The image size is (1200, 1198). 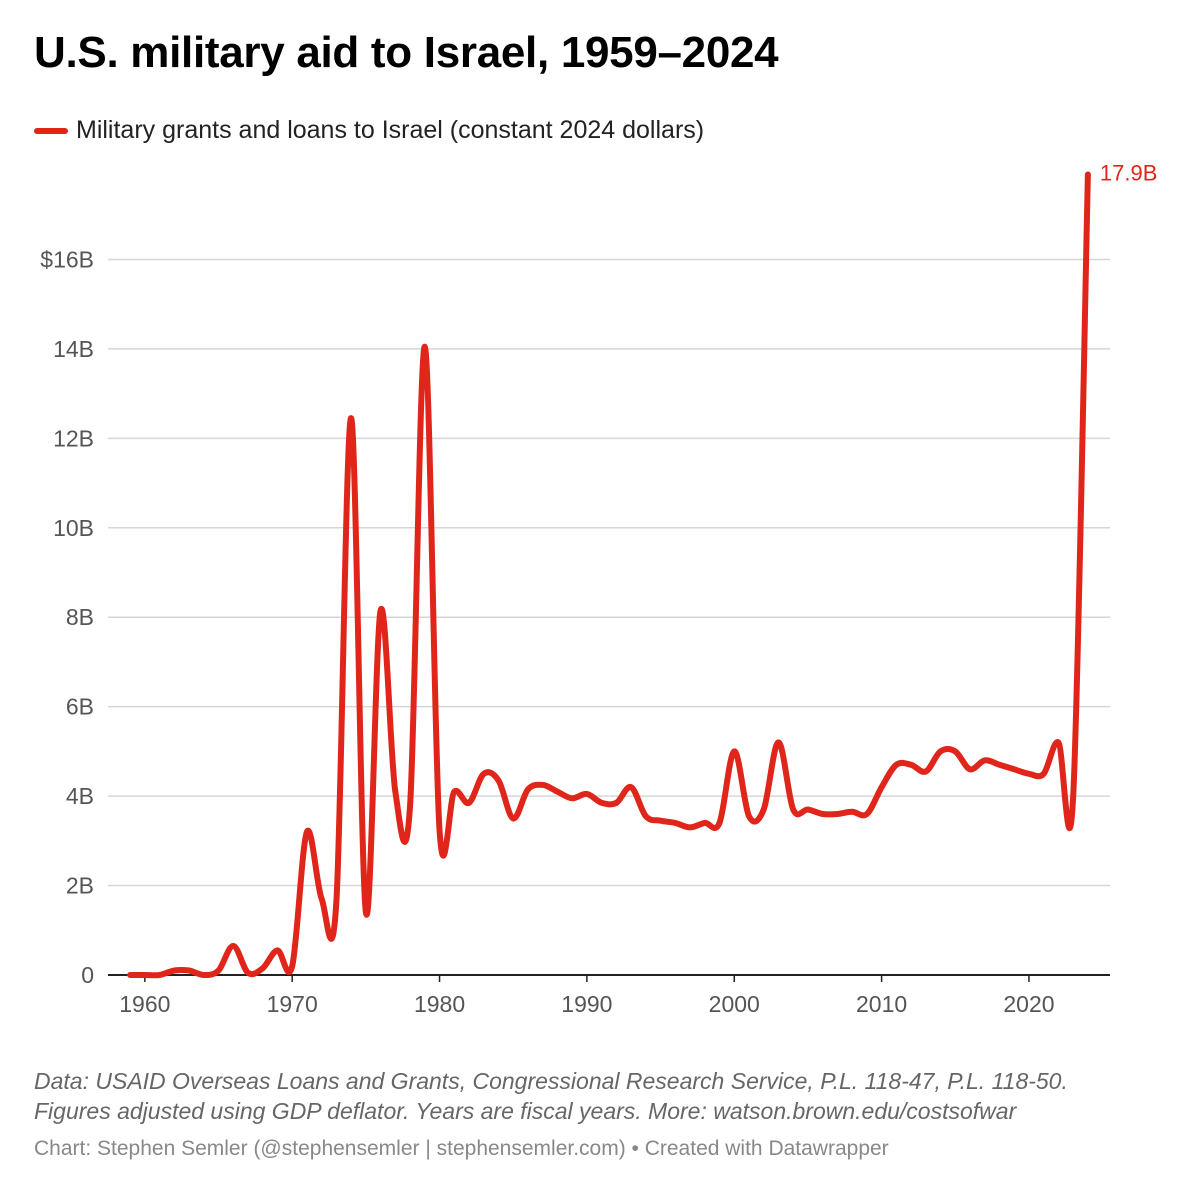 What do you see at coordinates (586, 1004) in the screenshot?
I see `x-tick-label: 1990` at bounding box center [586, 1004].